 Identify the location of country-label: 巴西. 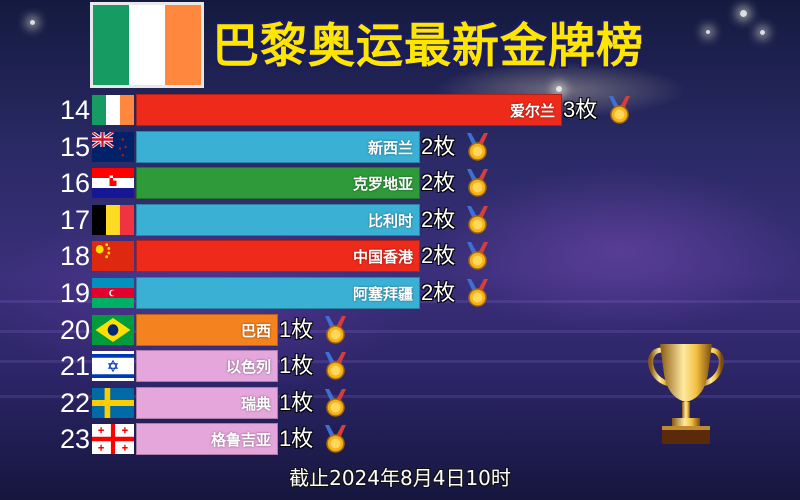
(255, 331).